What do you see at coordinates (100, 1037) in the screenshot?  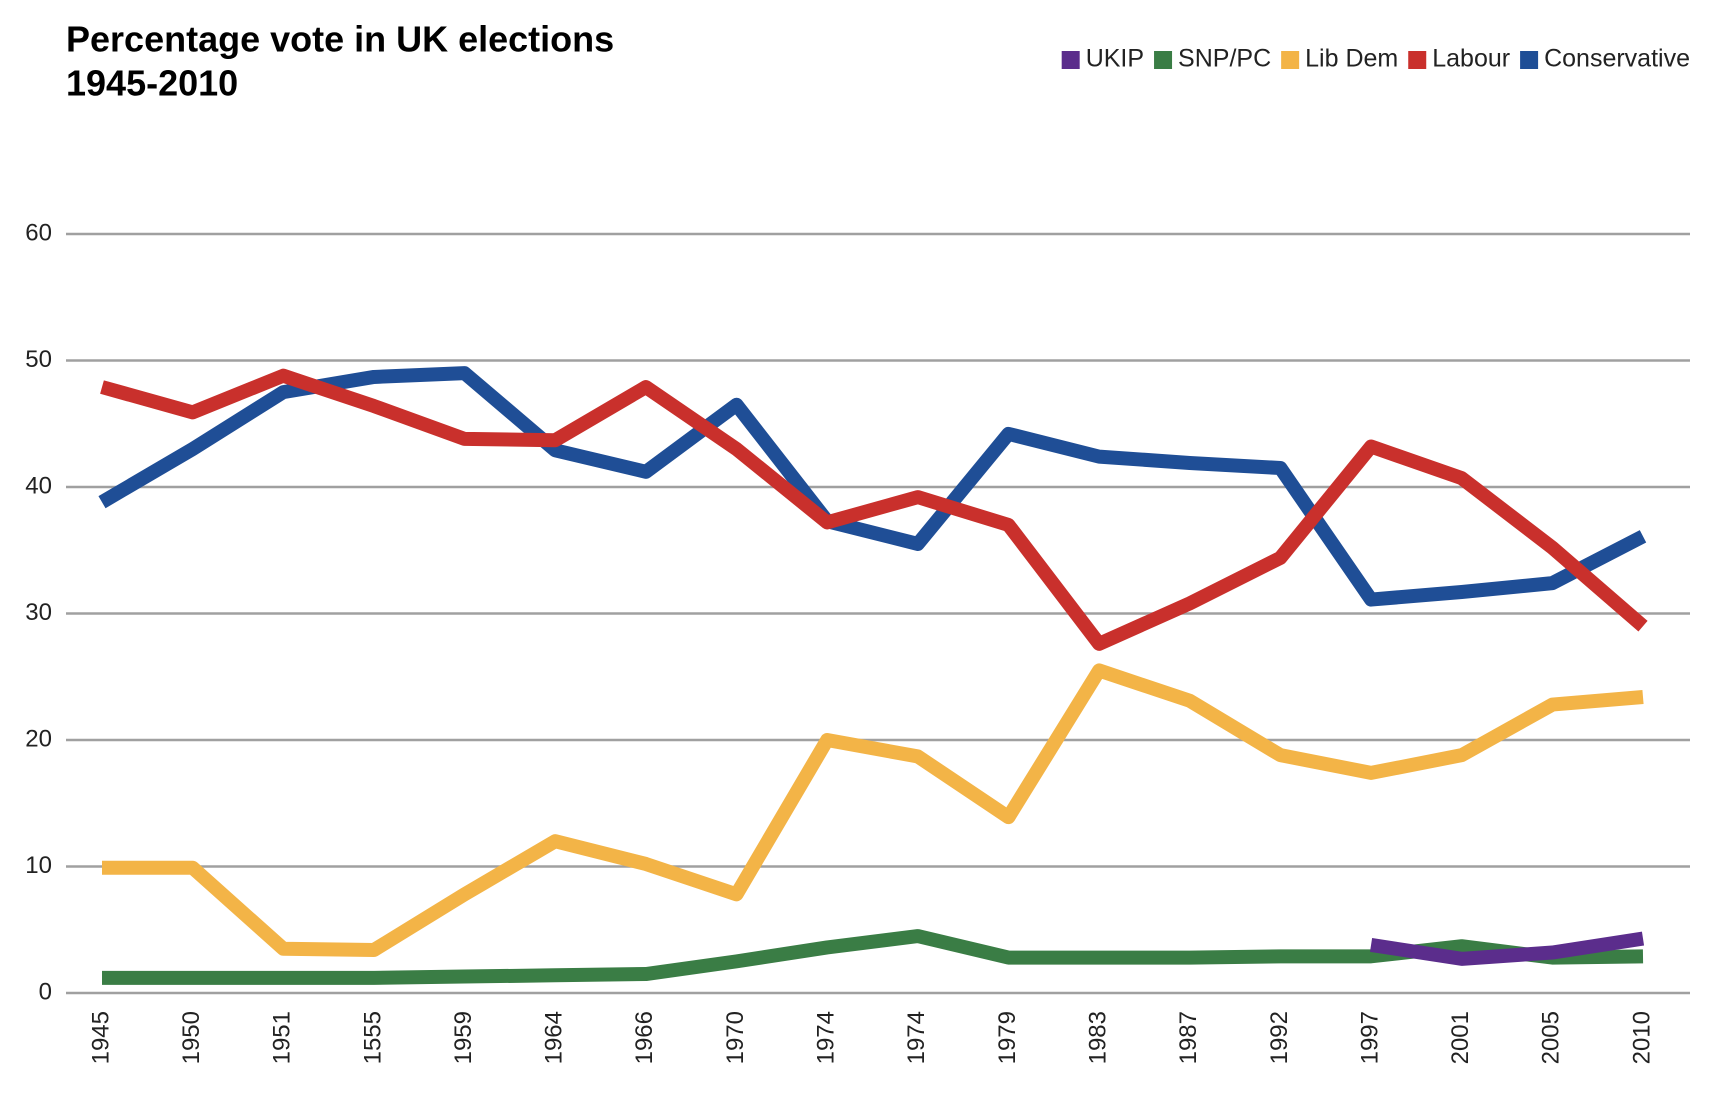 I see `x-tick-label: 1945` at bounding box center [100, 1037].